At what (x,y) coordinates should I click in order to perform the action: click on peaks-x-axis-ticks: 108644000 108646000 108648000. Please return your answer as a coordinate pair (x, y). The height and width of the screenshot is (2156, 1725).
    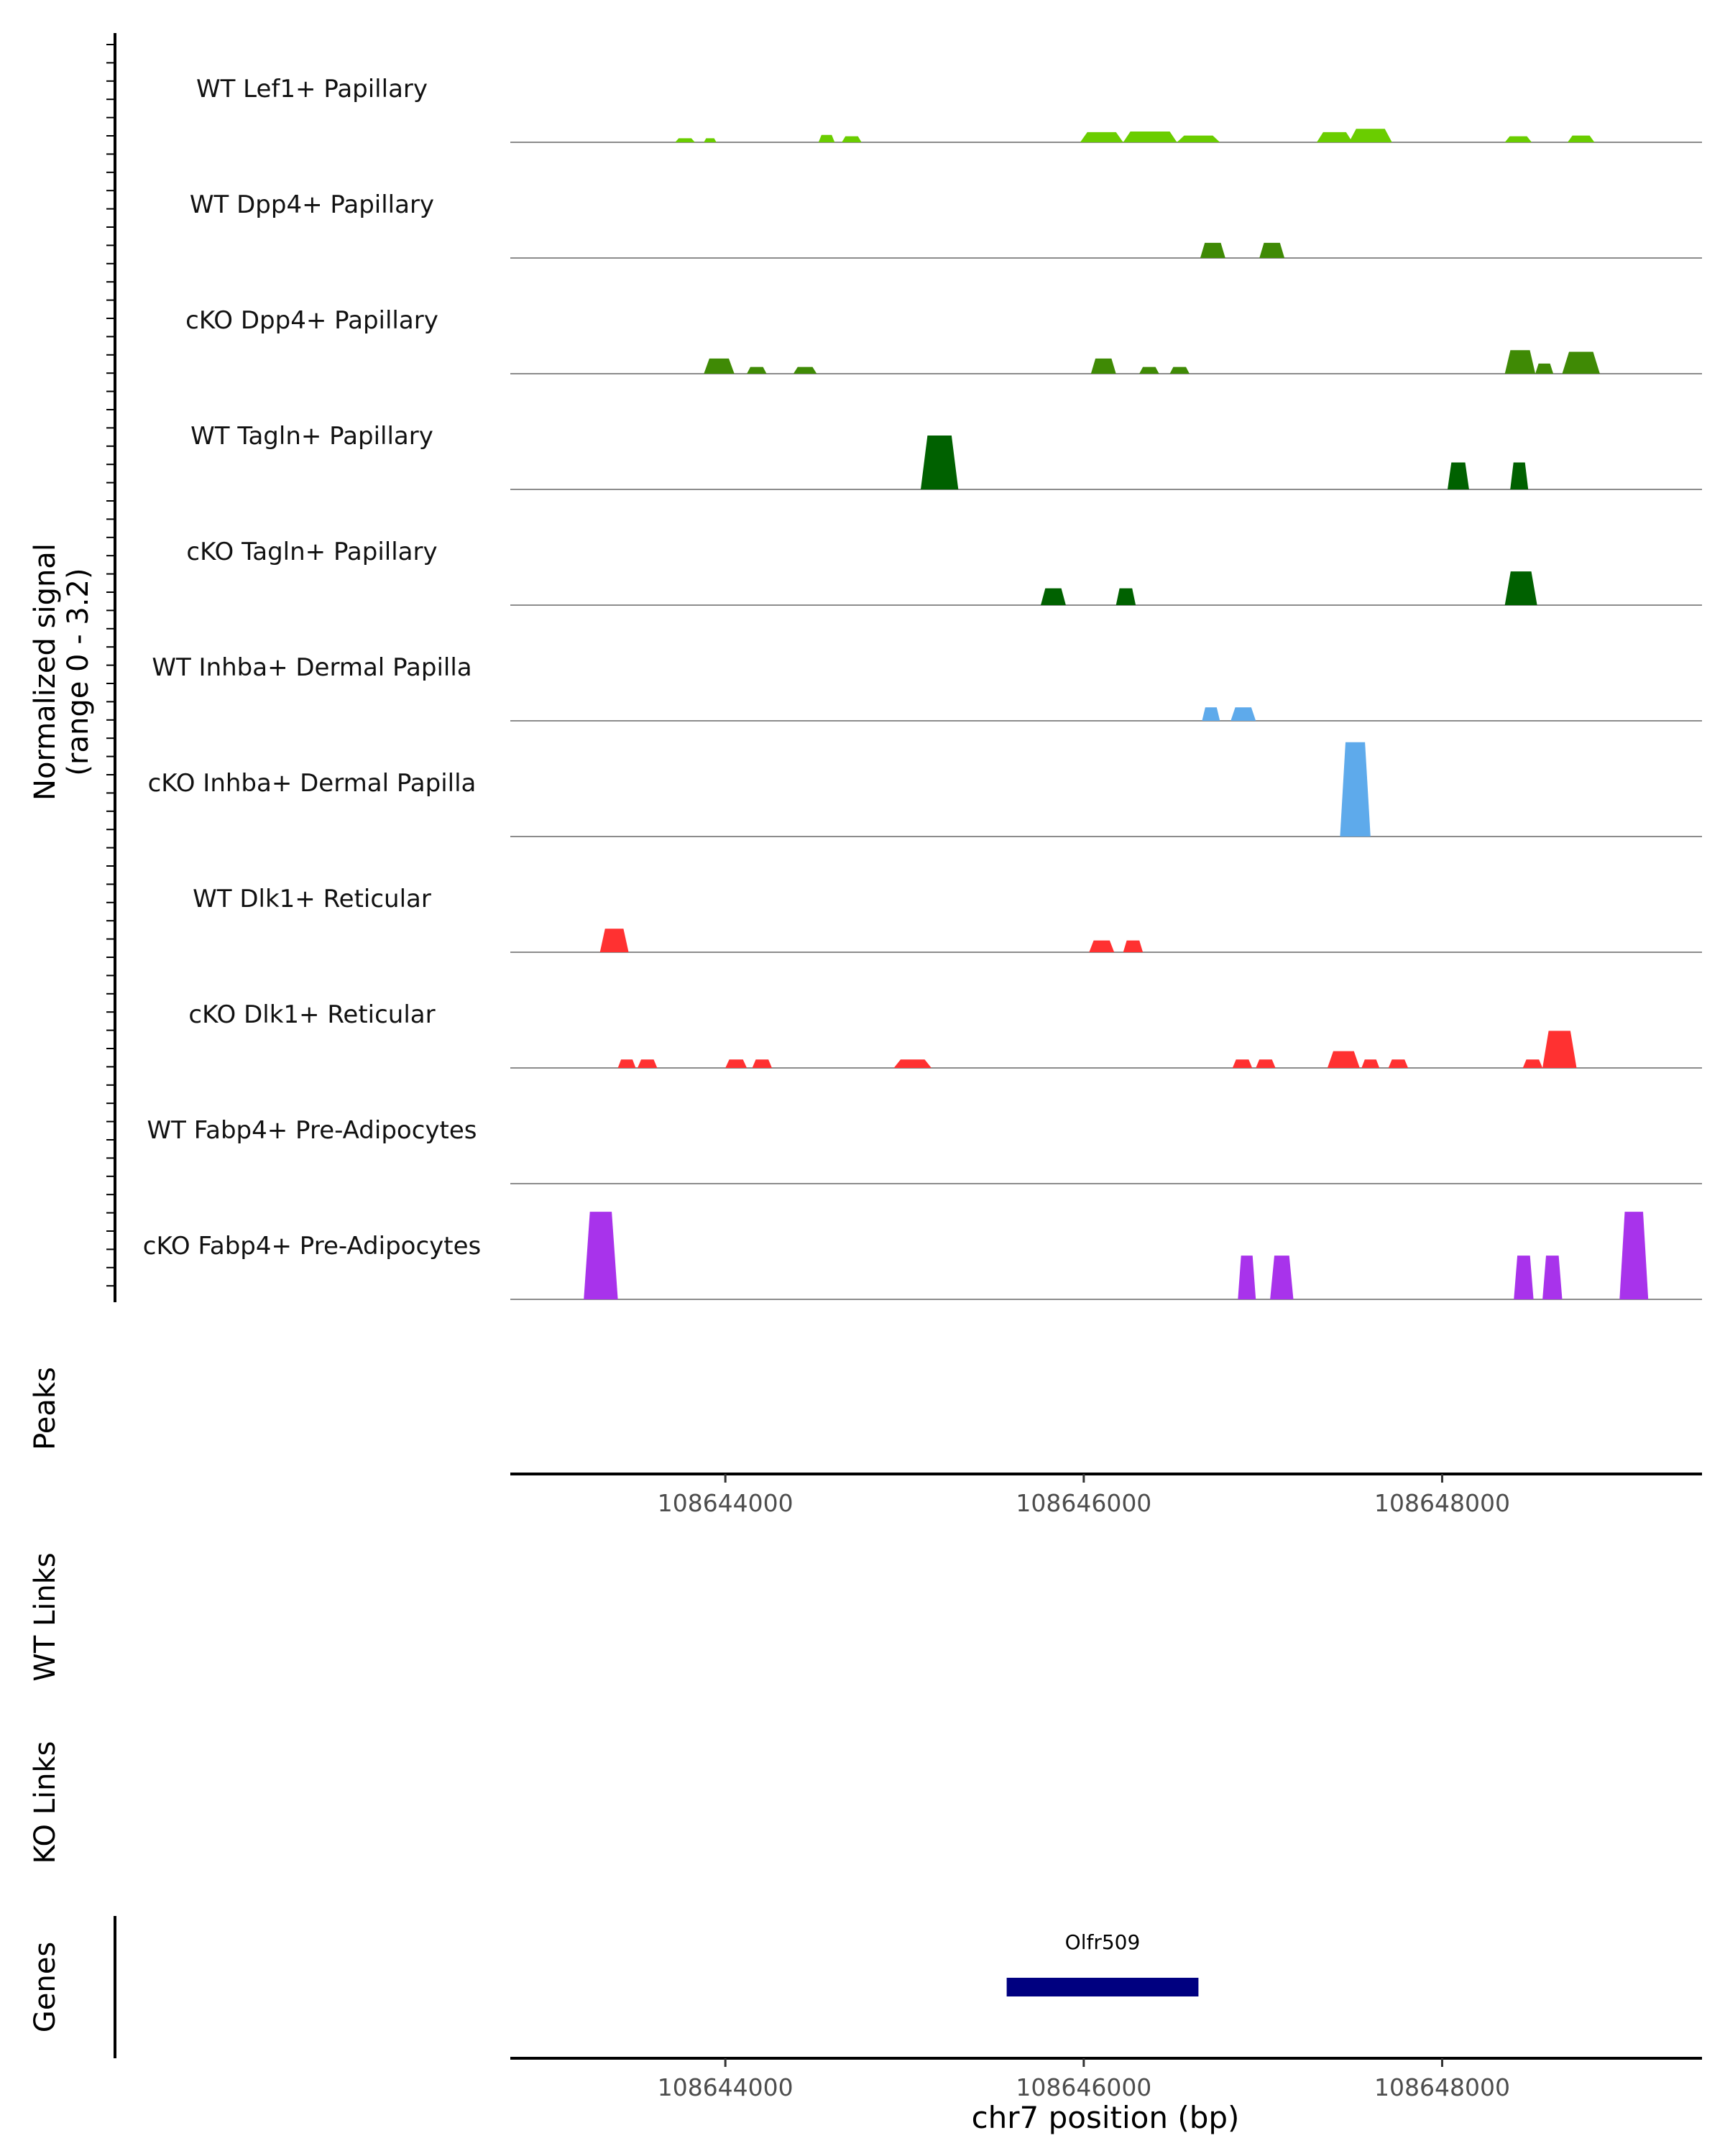
    Looking at the image, I should click on (1084, 1495).